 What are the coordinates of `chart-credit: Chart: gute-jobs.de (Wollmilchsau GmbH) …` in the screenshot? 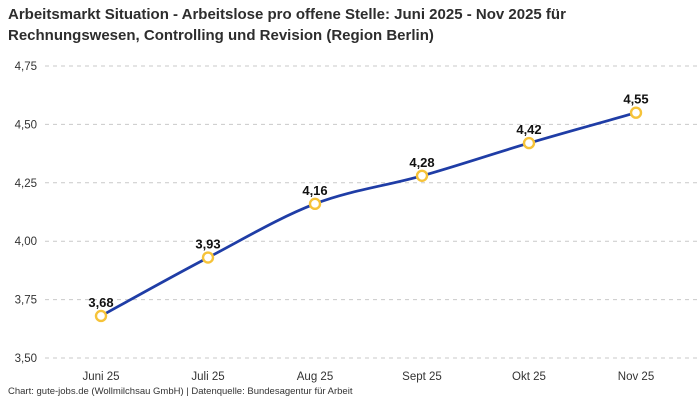 It's located at (180, 391).